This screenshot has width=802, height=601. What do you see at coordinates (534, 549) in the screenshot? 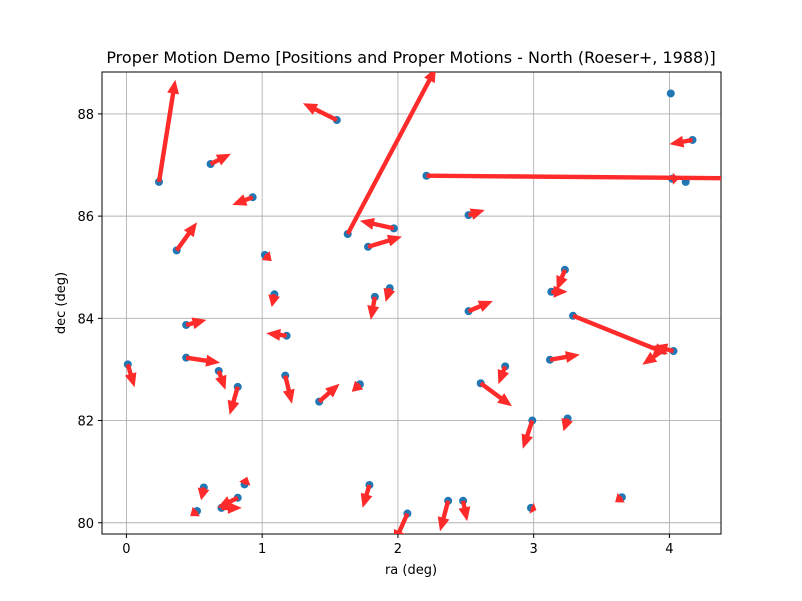
I see `x-tick-label: 3` at bounding box center [534, 549].